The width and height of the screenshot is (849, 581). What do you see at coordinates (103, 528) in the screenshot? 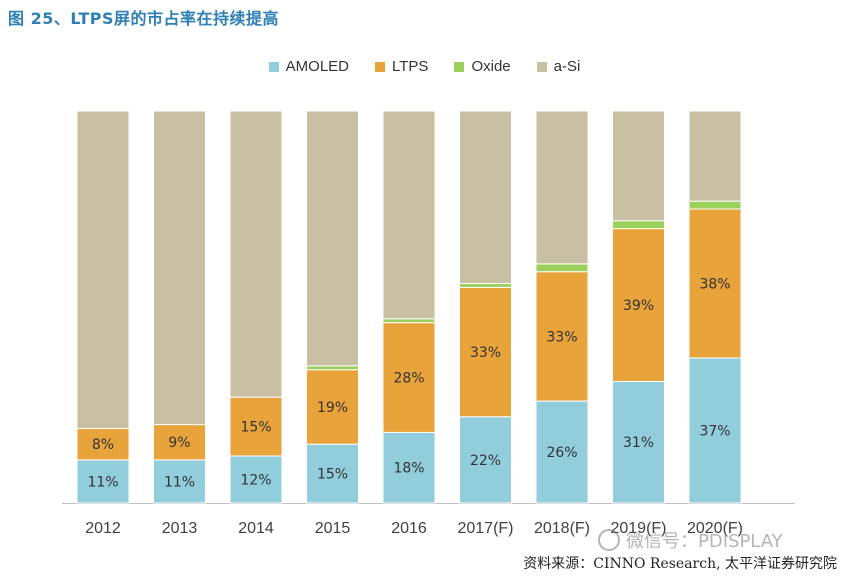
I see `x-tick-label: 2012` at bounding box center [103, 528].